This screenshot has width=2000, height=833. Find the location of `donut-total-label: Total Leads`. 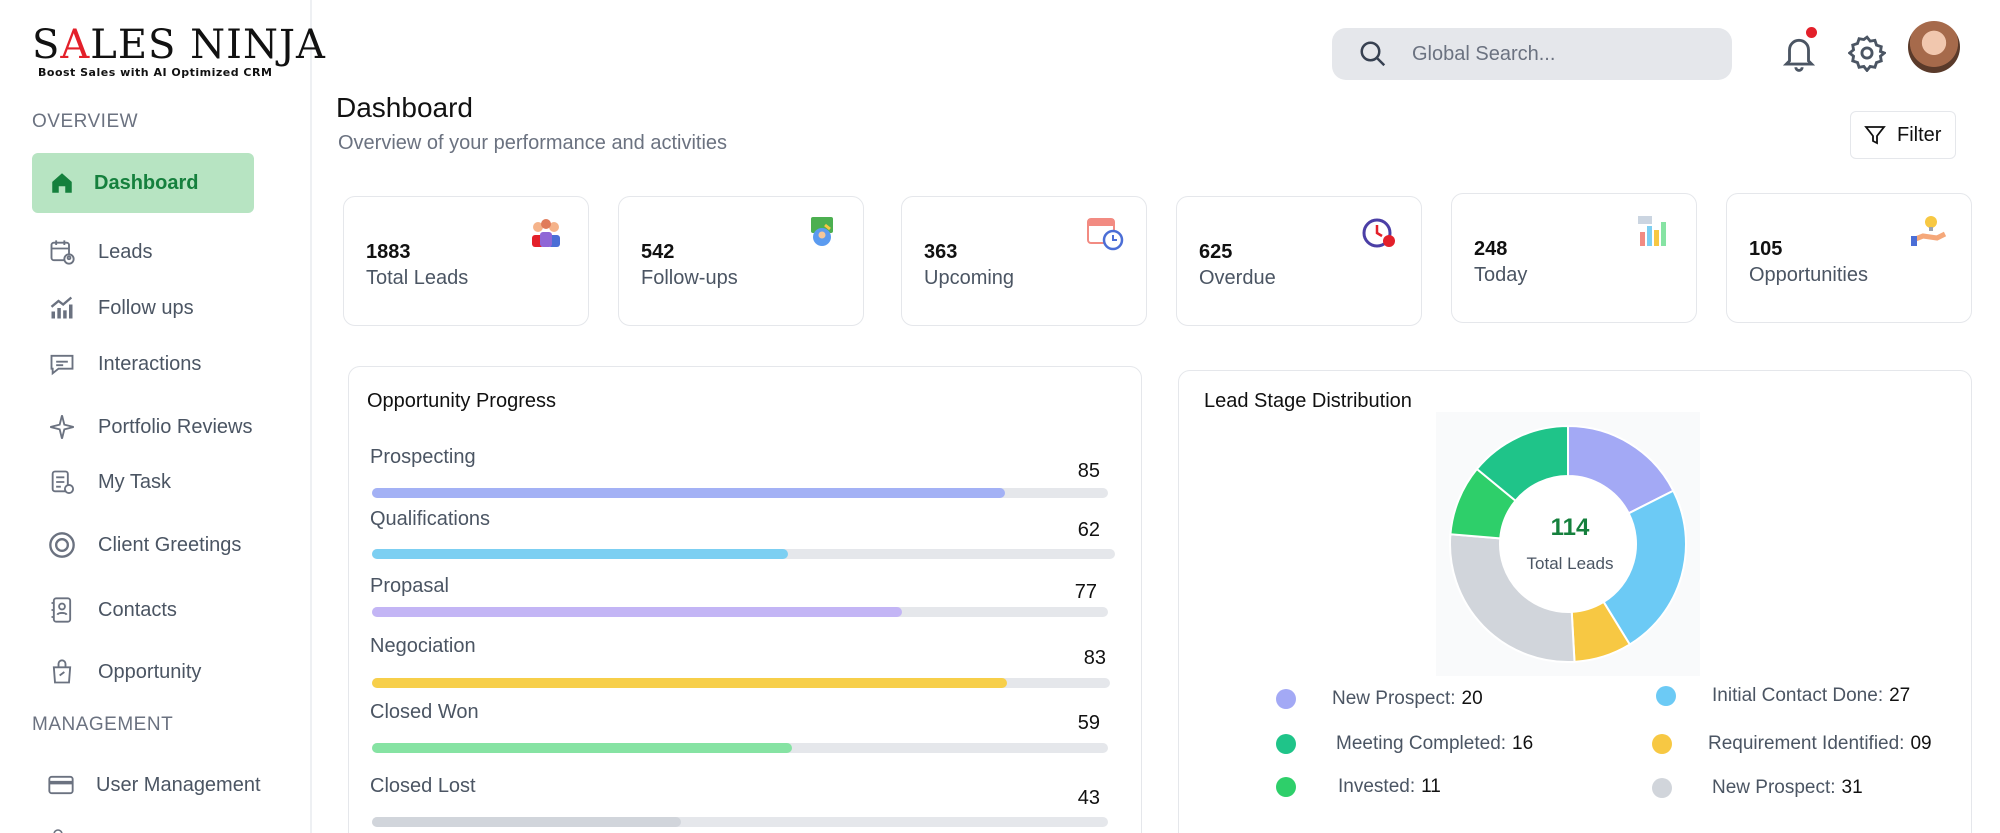

donut-total-label: Total Leads is located at coordinates (1570, 563).